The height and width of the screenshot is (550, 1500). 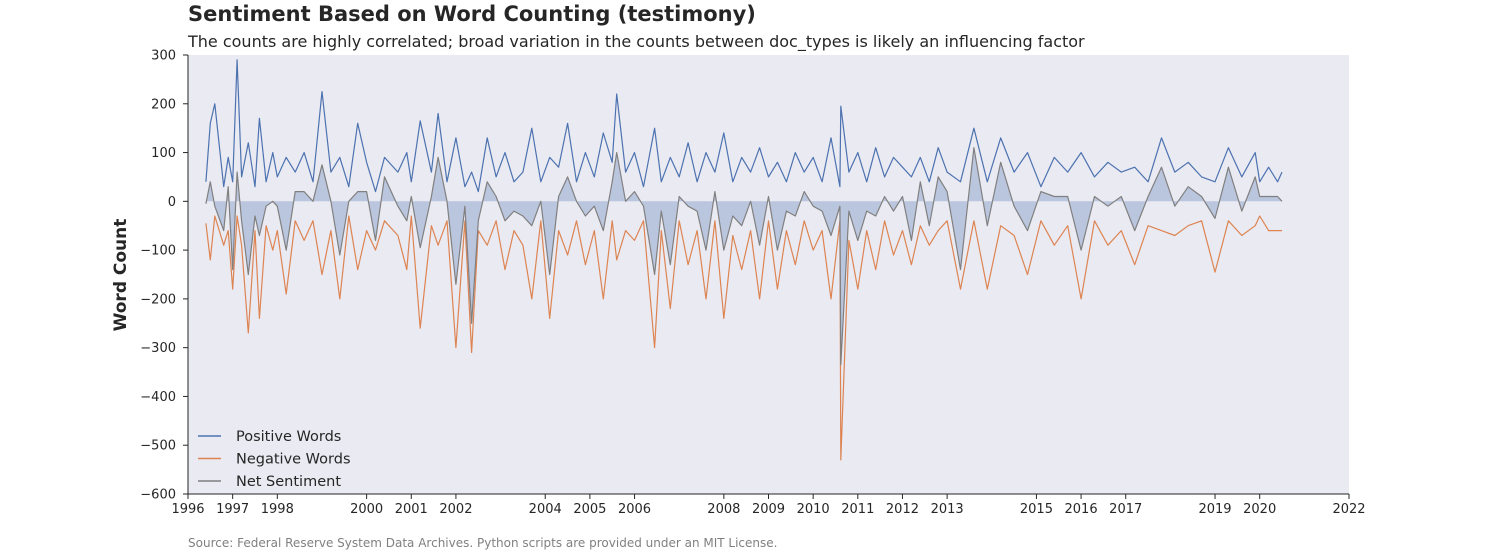 What do you see at coordinates (634, 509) in the screenshot?
I see `x-tick-label: 2006` at bounding box center [634, 509].